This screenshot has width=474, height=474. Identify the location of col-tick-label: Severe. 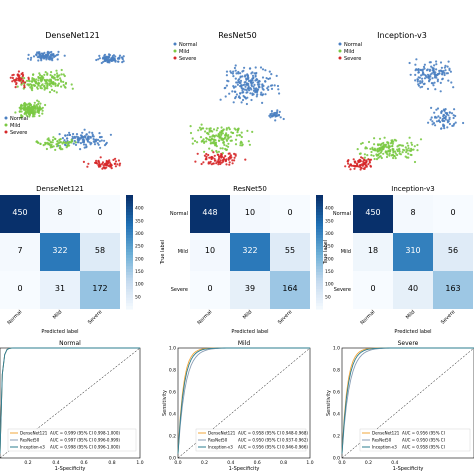
(285, 317).